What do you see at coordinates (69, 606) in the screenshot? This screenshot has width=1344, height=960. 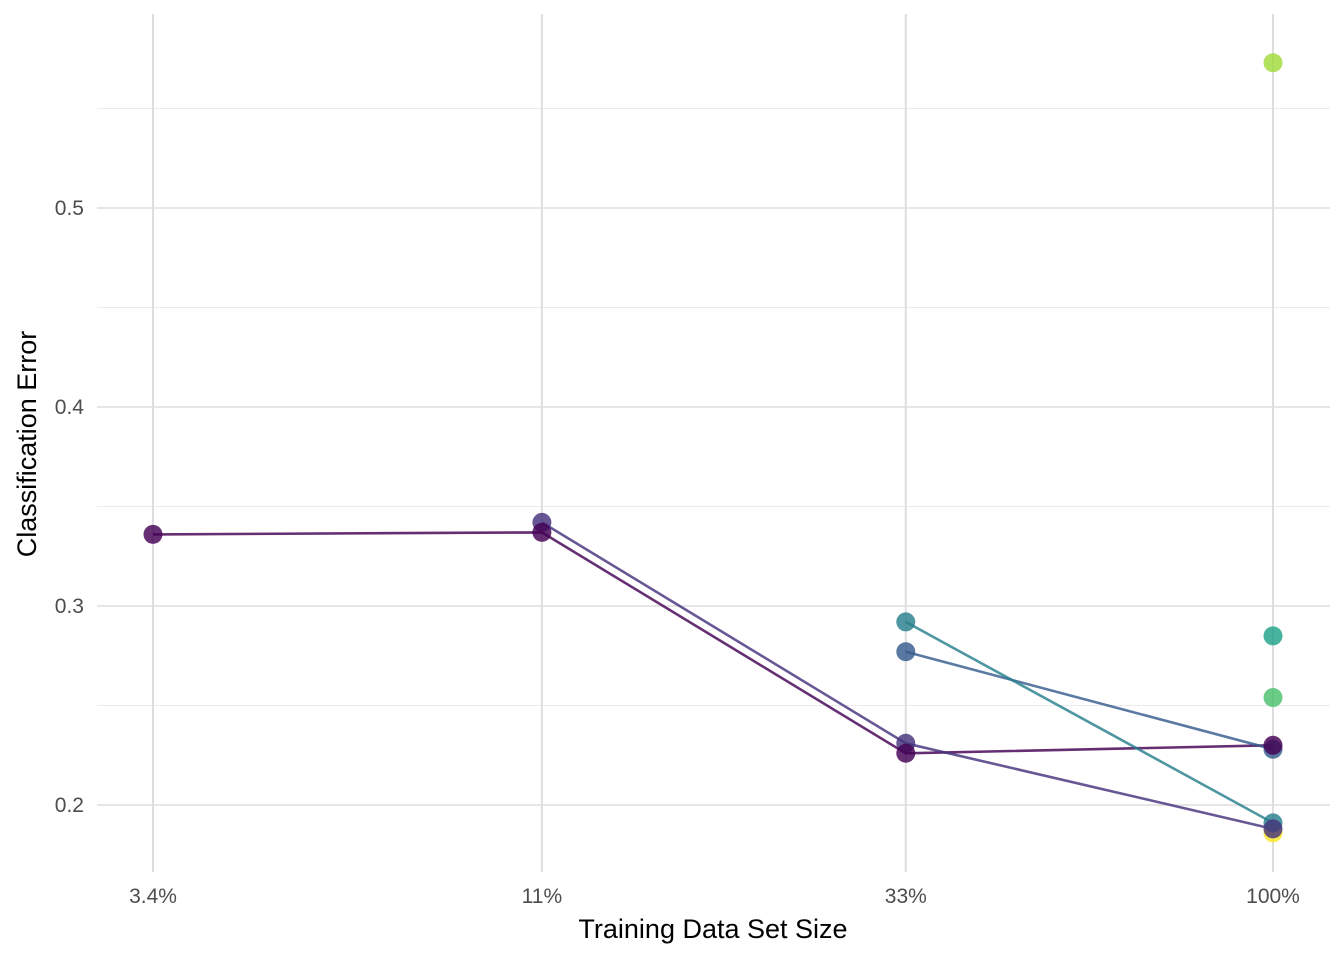 I see `y-tick-label: 0.3` at bounding box center [69, 606].